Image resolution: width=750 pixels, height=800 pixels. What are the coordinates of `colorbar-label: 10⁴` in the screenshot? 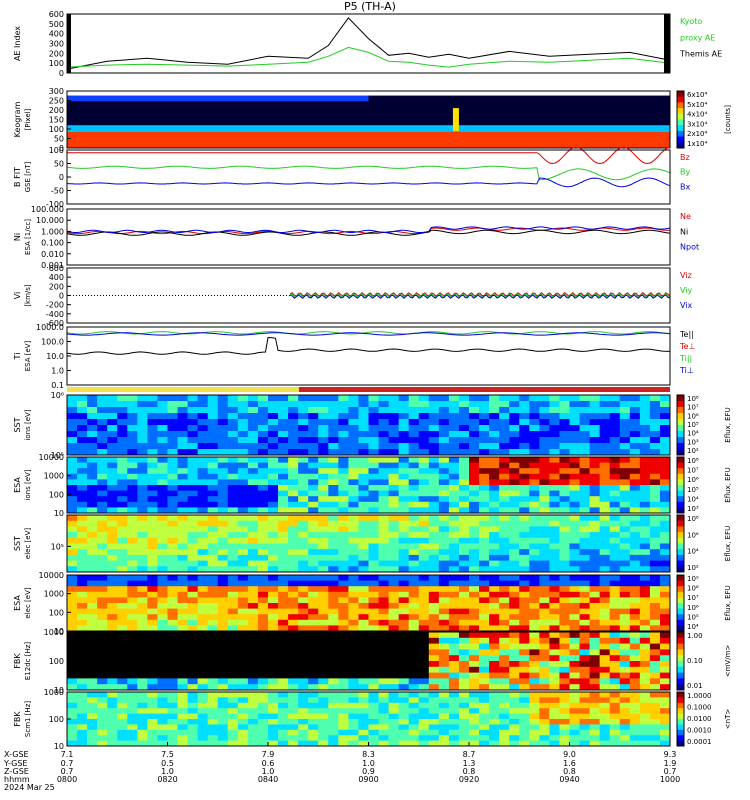 It's located at (693, 434).